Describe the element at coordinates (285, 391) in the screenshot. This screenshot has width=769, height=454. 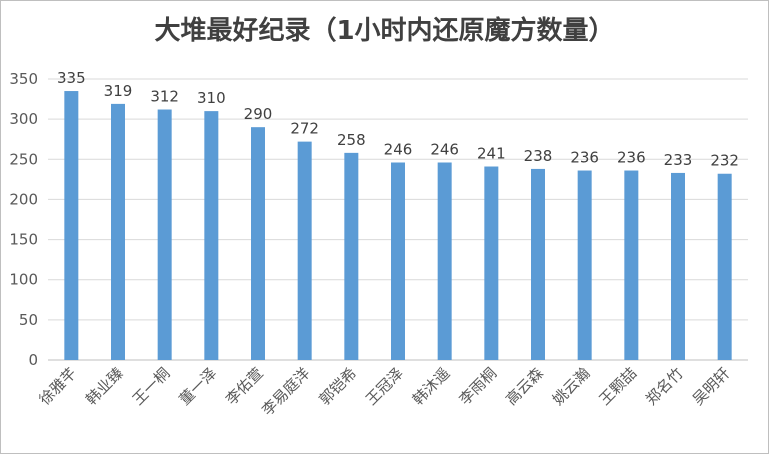
I see `x-tick-label: 李易庭洋` at that location.